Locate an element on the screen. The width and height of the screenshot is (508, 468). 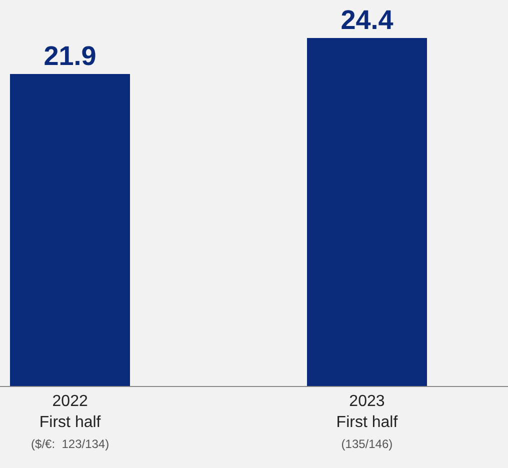
data-label: 24.4 is located at coordinates (367, 20).